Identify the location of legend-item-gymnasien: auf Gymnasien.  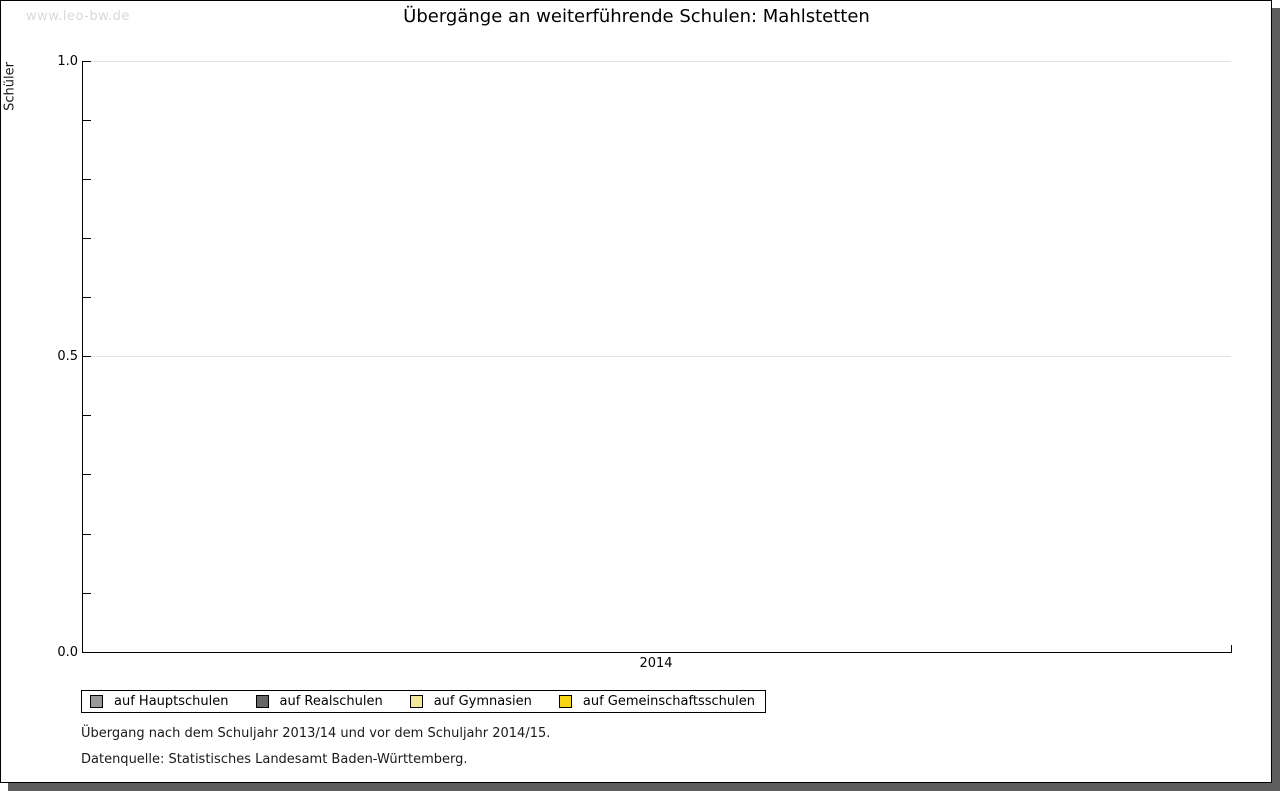
(470, 701).